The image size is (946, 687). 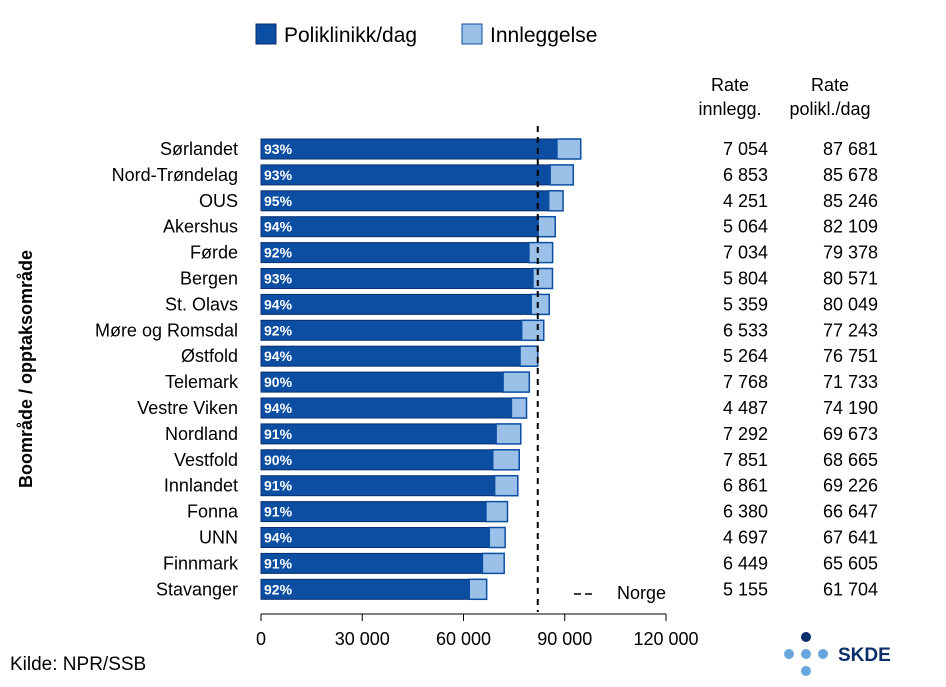 I want to click on rate-polikl-cell: 85 246, so click(x=850, y=201).